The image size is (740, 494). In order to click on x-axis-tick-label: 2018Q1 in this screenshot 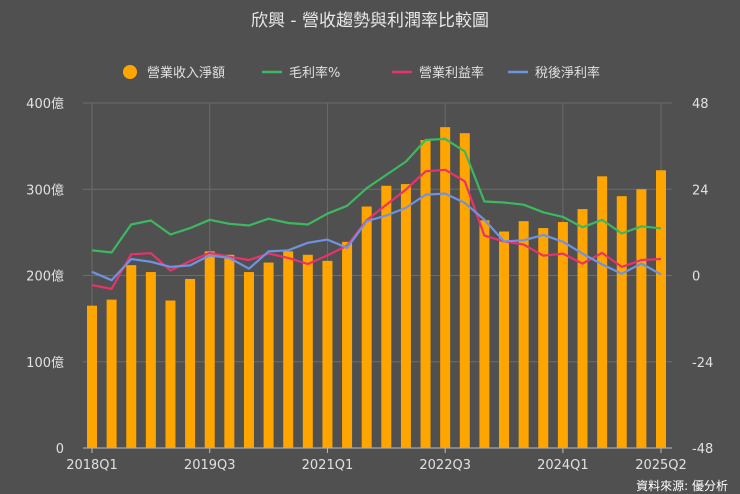, I will do `click(92, 465)`.